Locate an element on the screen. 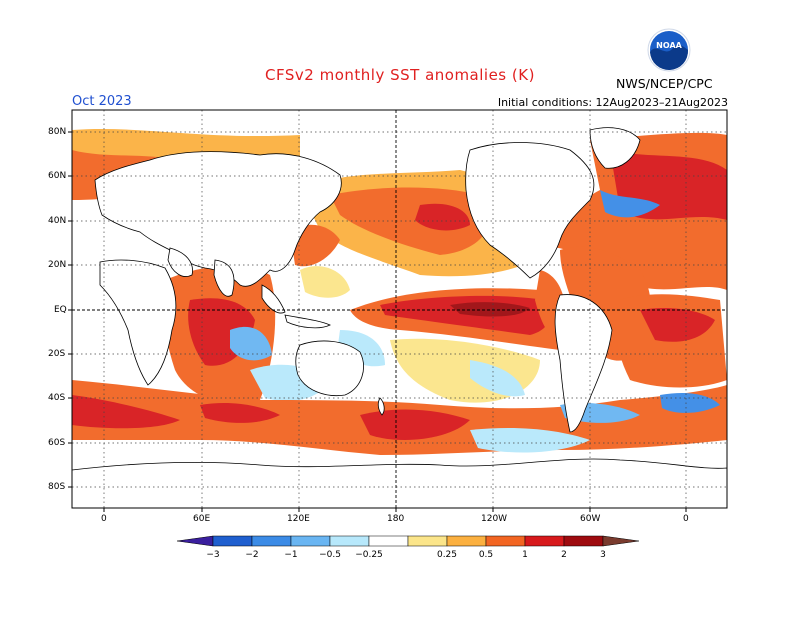 This screenshot has height=618, width=800. colorbar-tick-label: −3 is located at coordinates (212, 555).